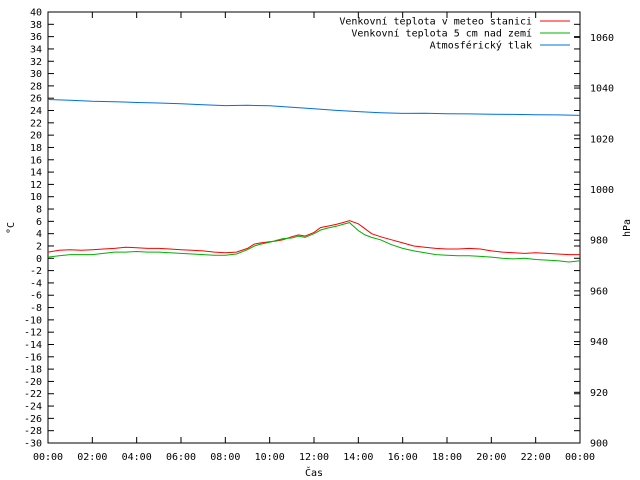  I want to click on left-tick-label: -14, so click(33, 345).